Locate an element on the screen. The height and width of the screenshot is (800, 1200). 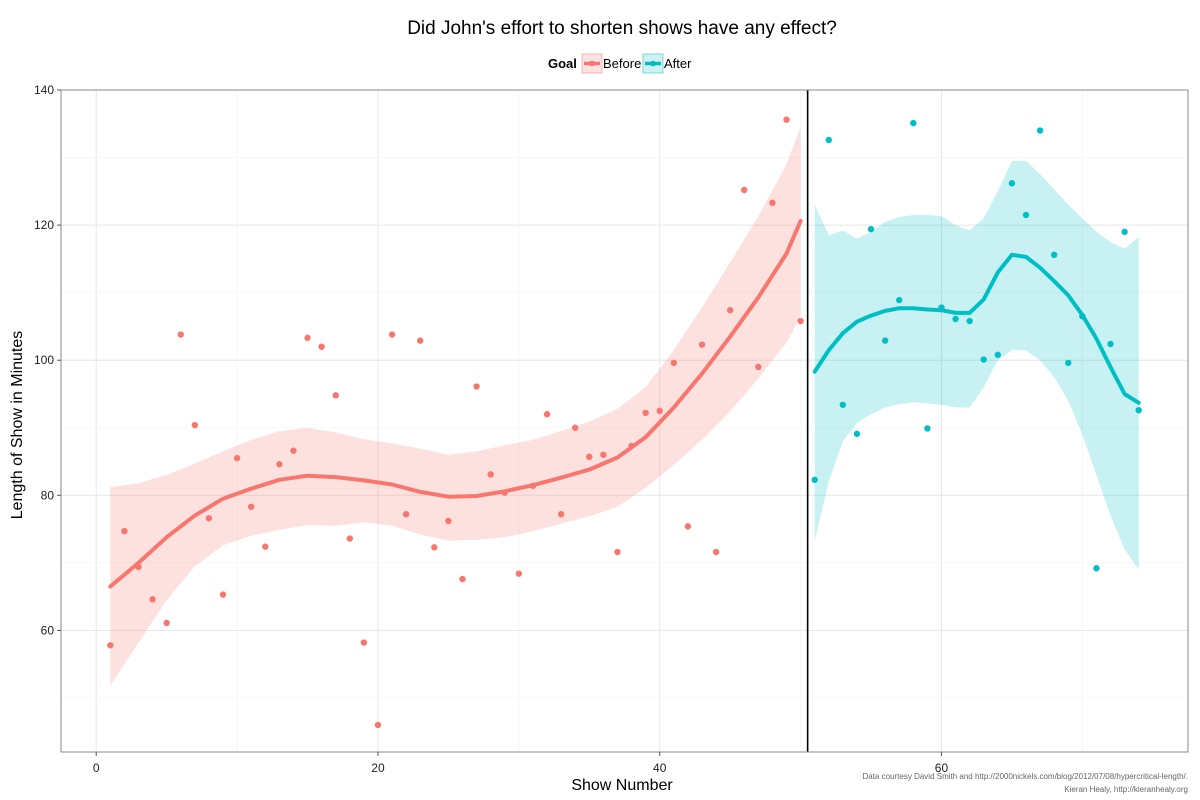
confidence-band-after is located at coordinates (976, 365).